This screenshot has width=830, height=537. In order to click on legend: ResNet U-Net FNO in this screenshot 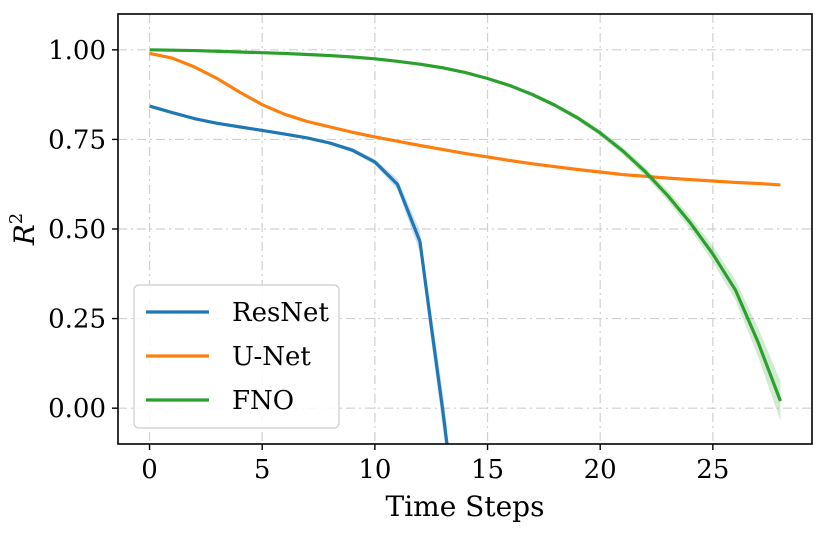, I will do `click(236, 356)`.